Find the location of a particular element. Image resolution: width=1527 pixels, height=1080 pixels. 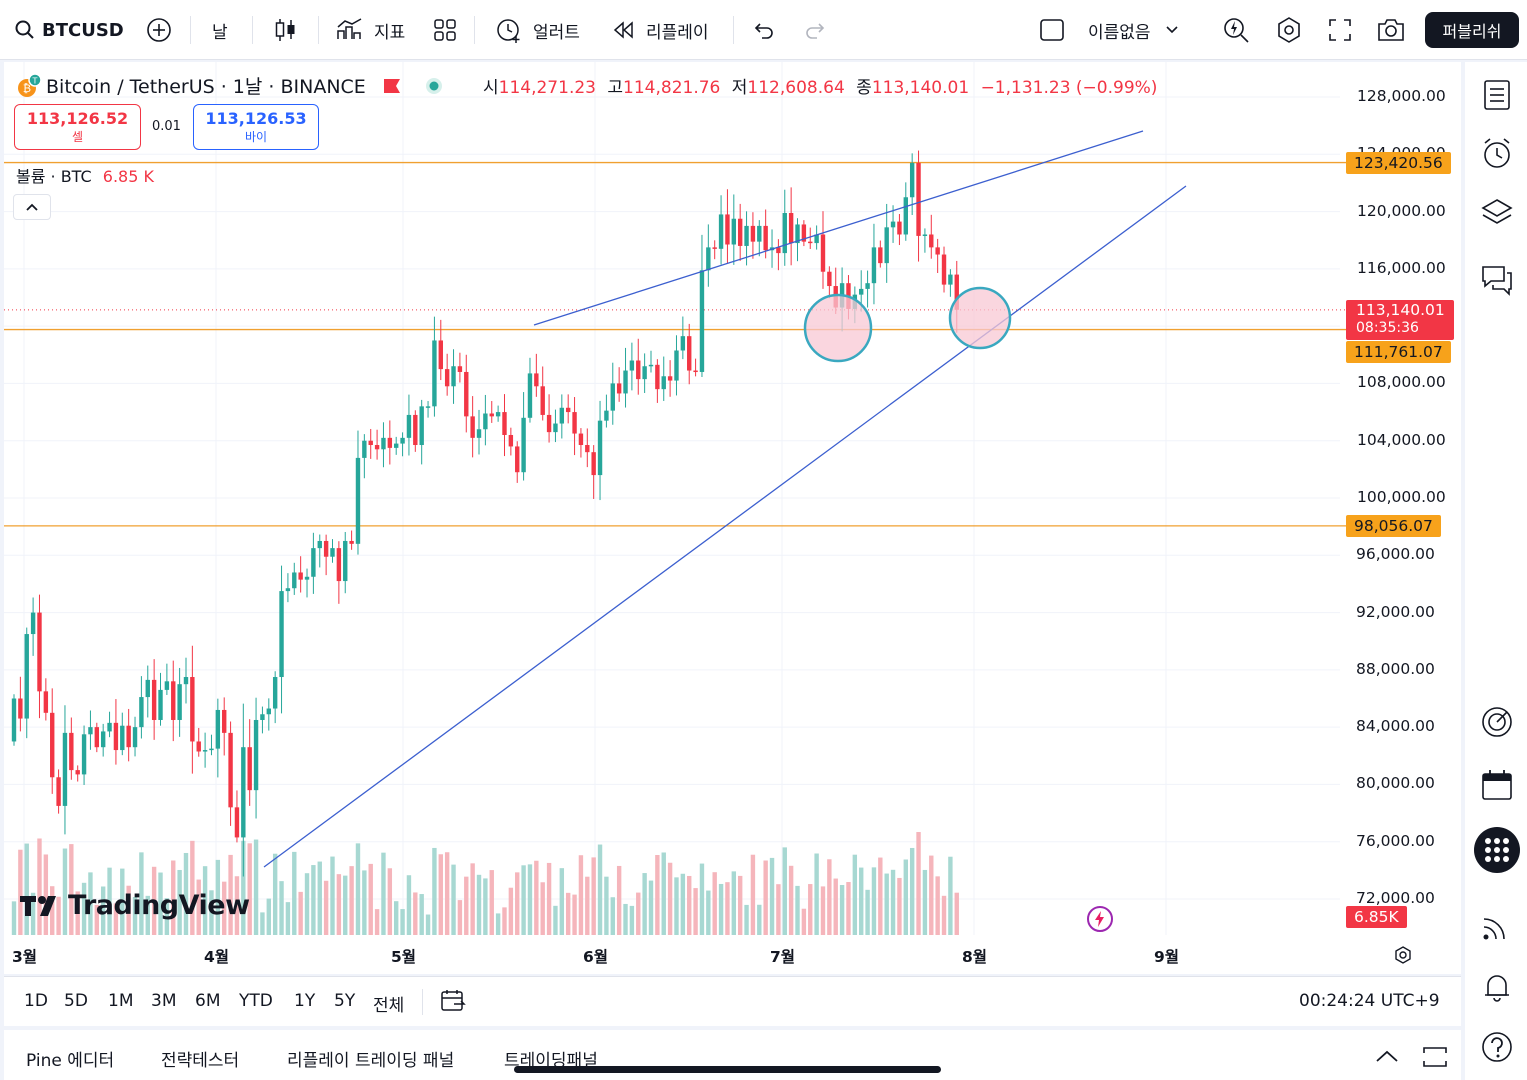

settings-button is located at coordinates (1289, 30).